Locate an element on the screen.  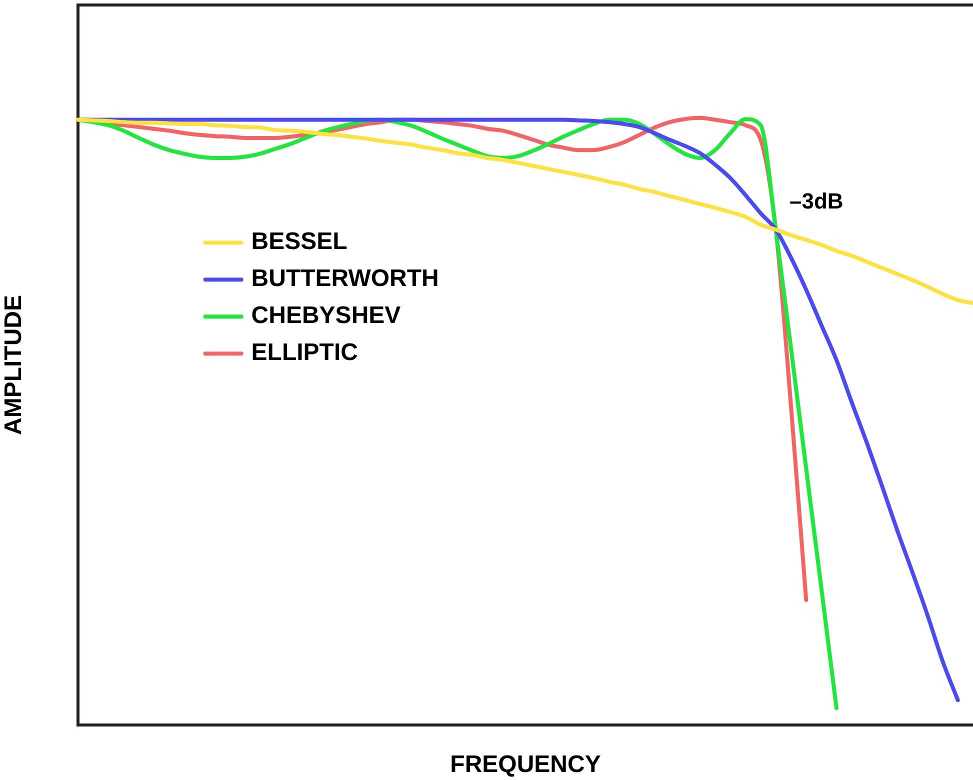
x-axis-title: FREQUENCY is located at coordinates (525, 764).